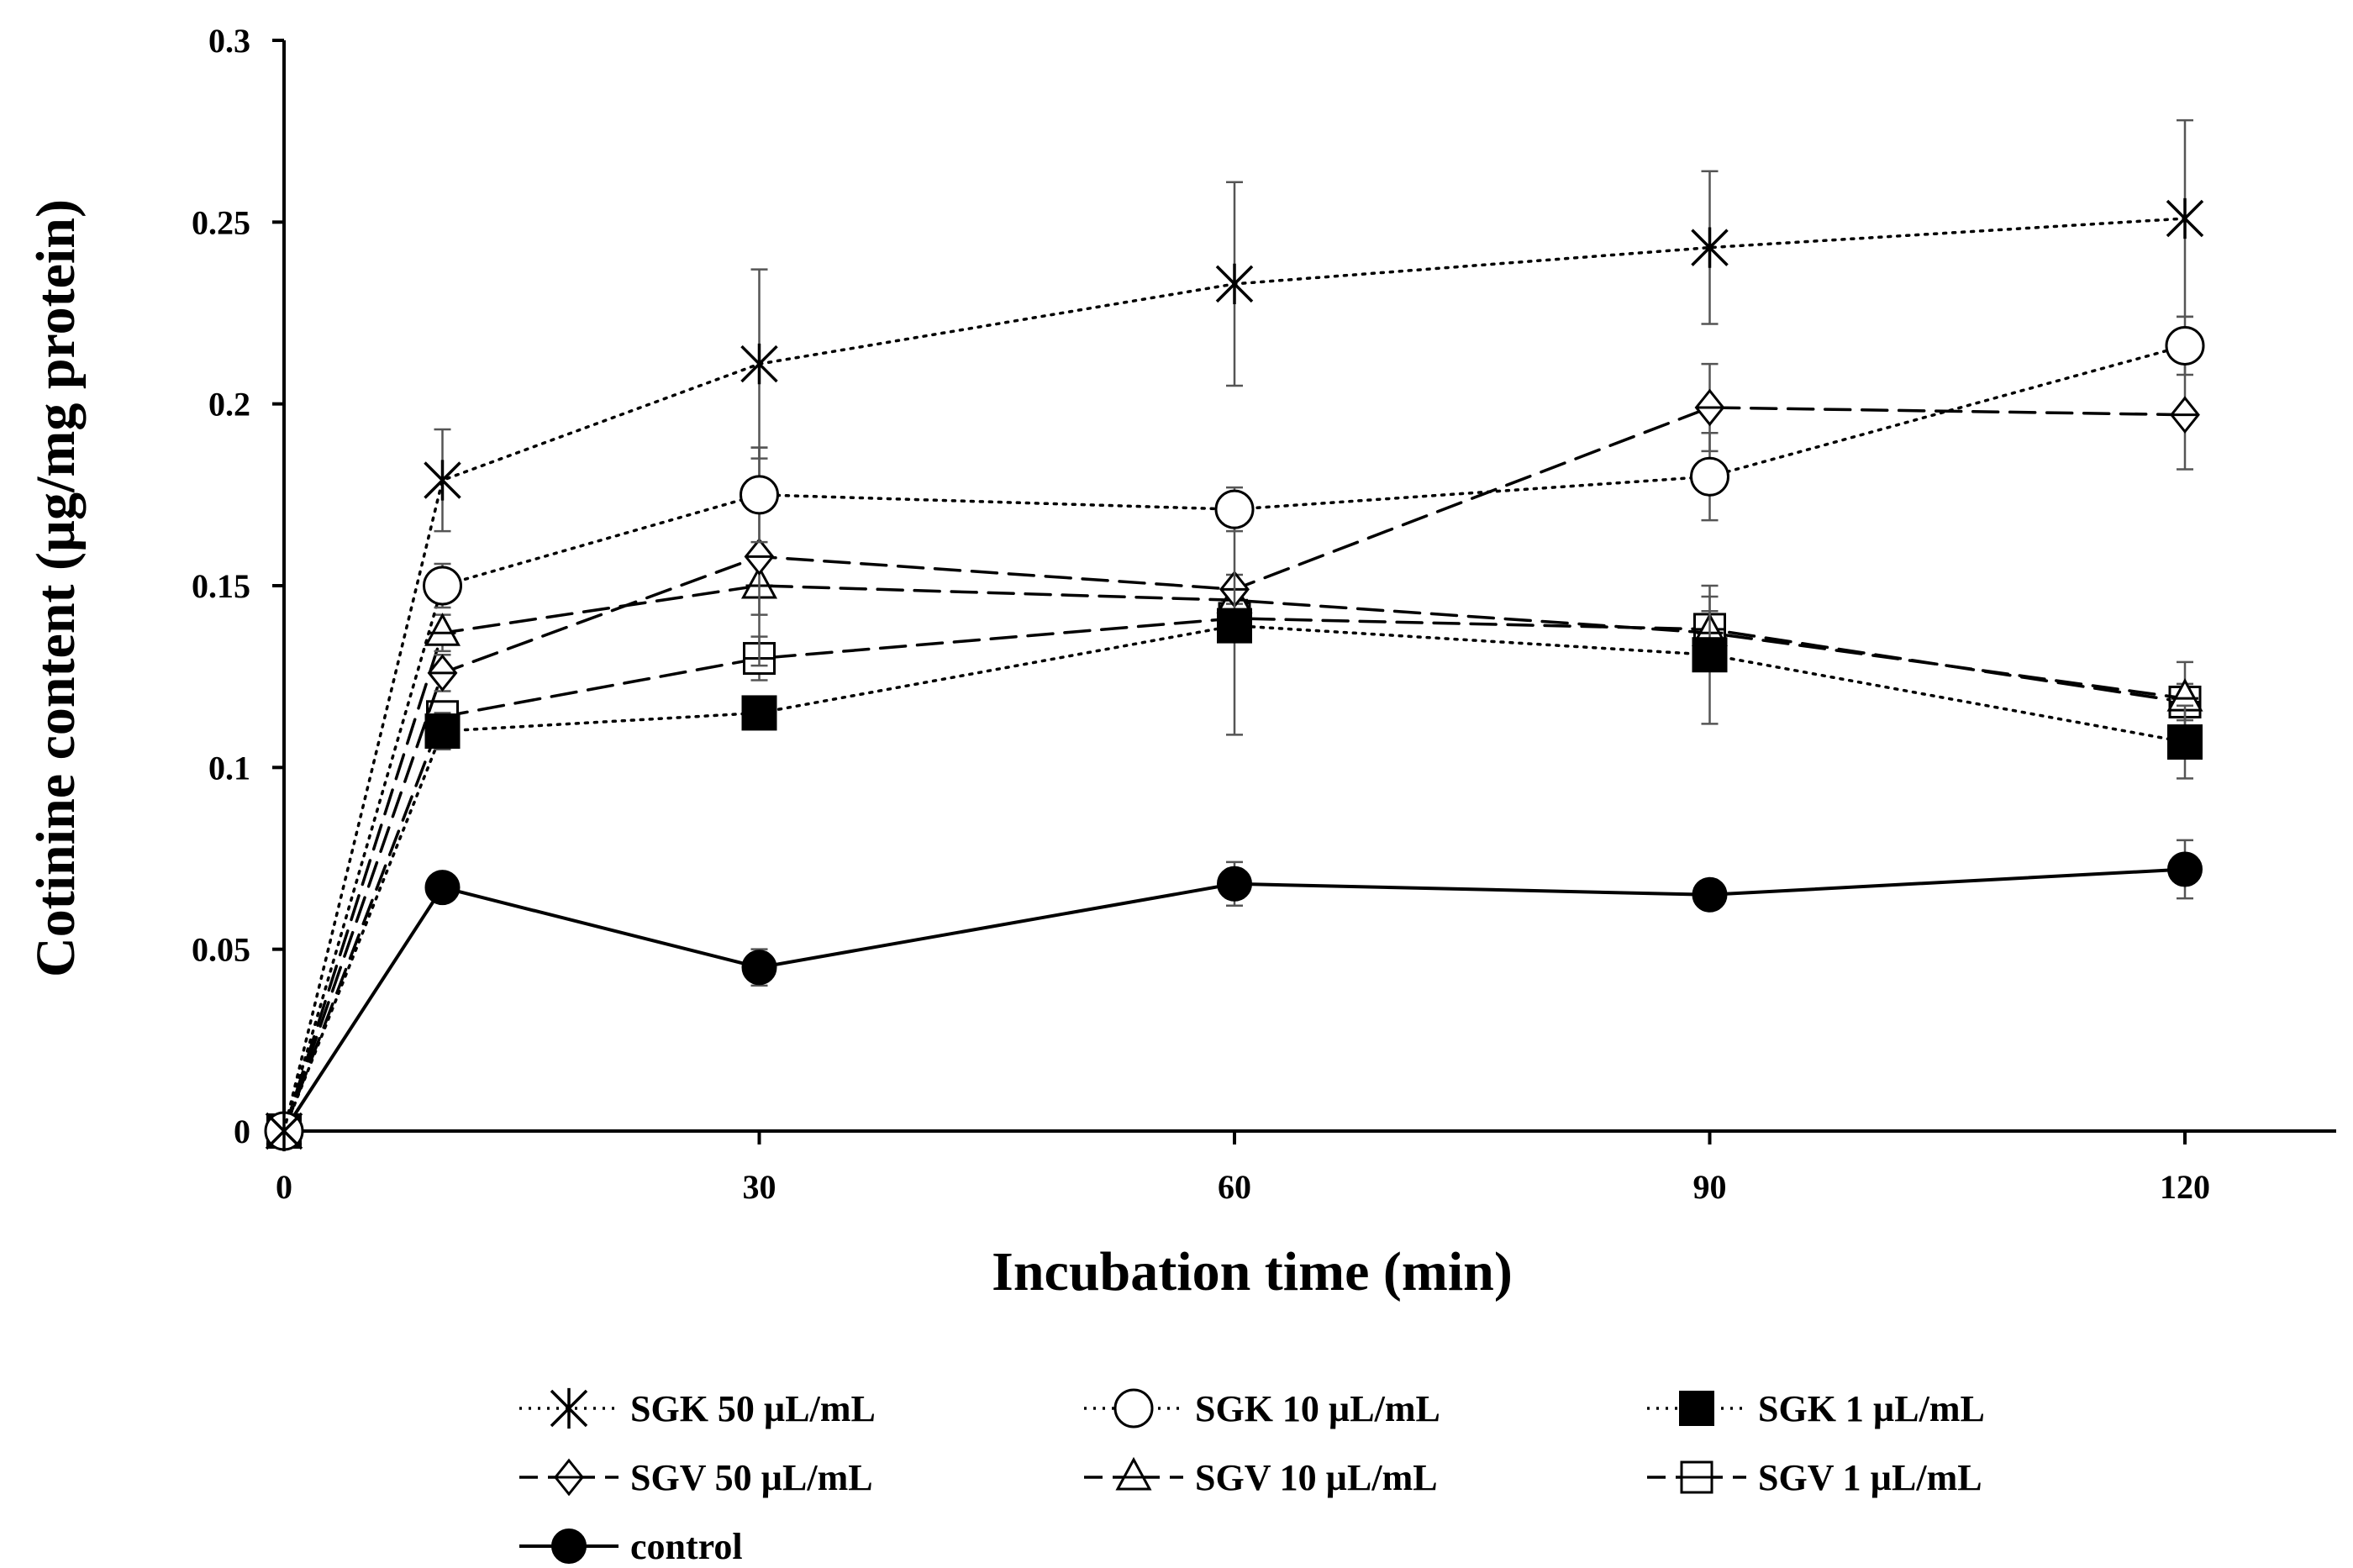 This screenshot has width=2353, height=1568. What do you see at coordinates (229, 41) in the screenshot?
I see `y-tick-label: 0.3` at bounding box center [229, 41].